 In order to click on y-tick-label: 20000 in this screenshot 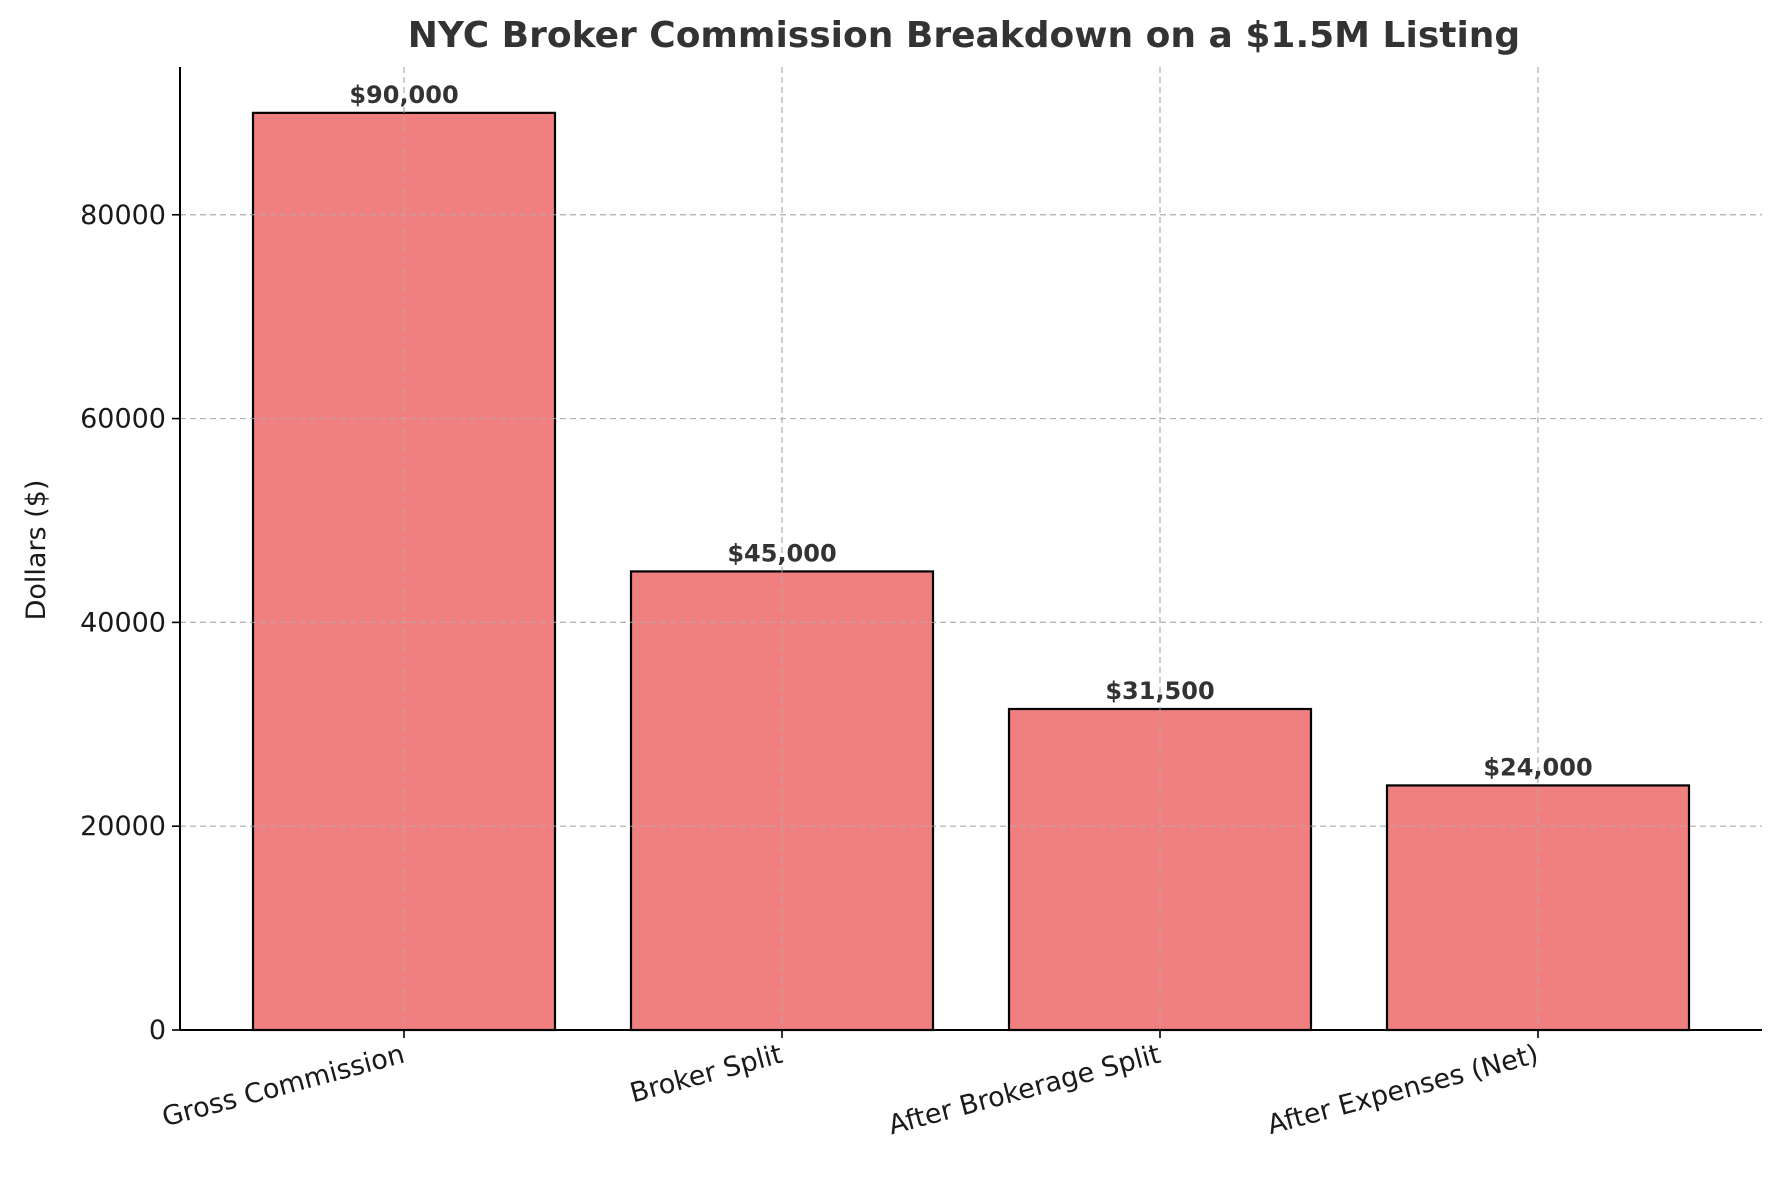, I will do `click(123, 826)`.